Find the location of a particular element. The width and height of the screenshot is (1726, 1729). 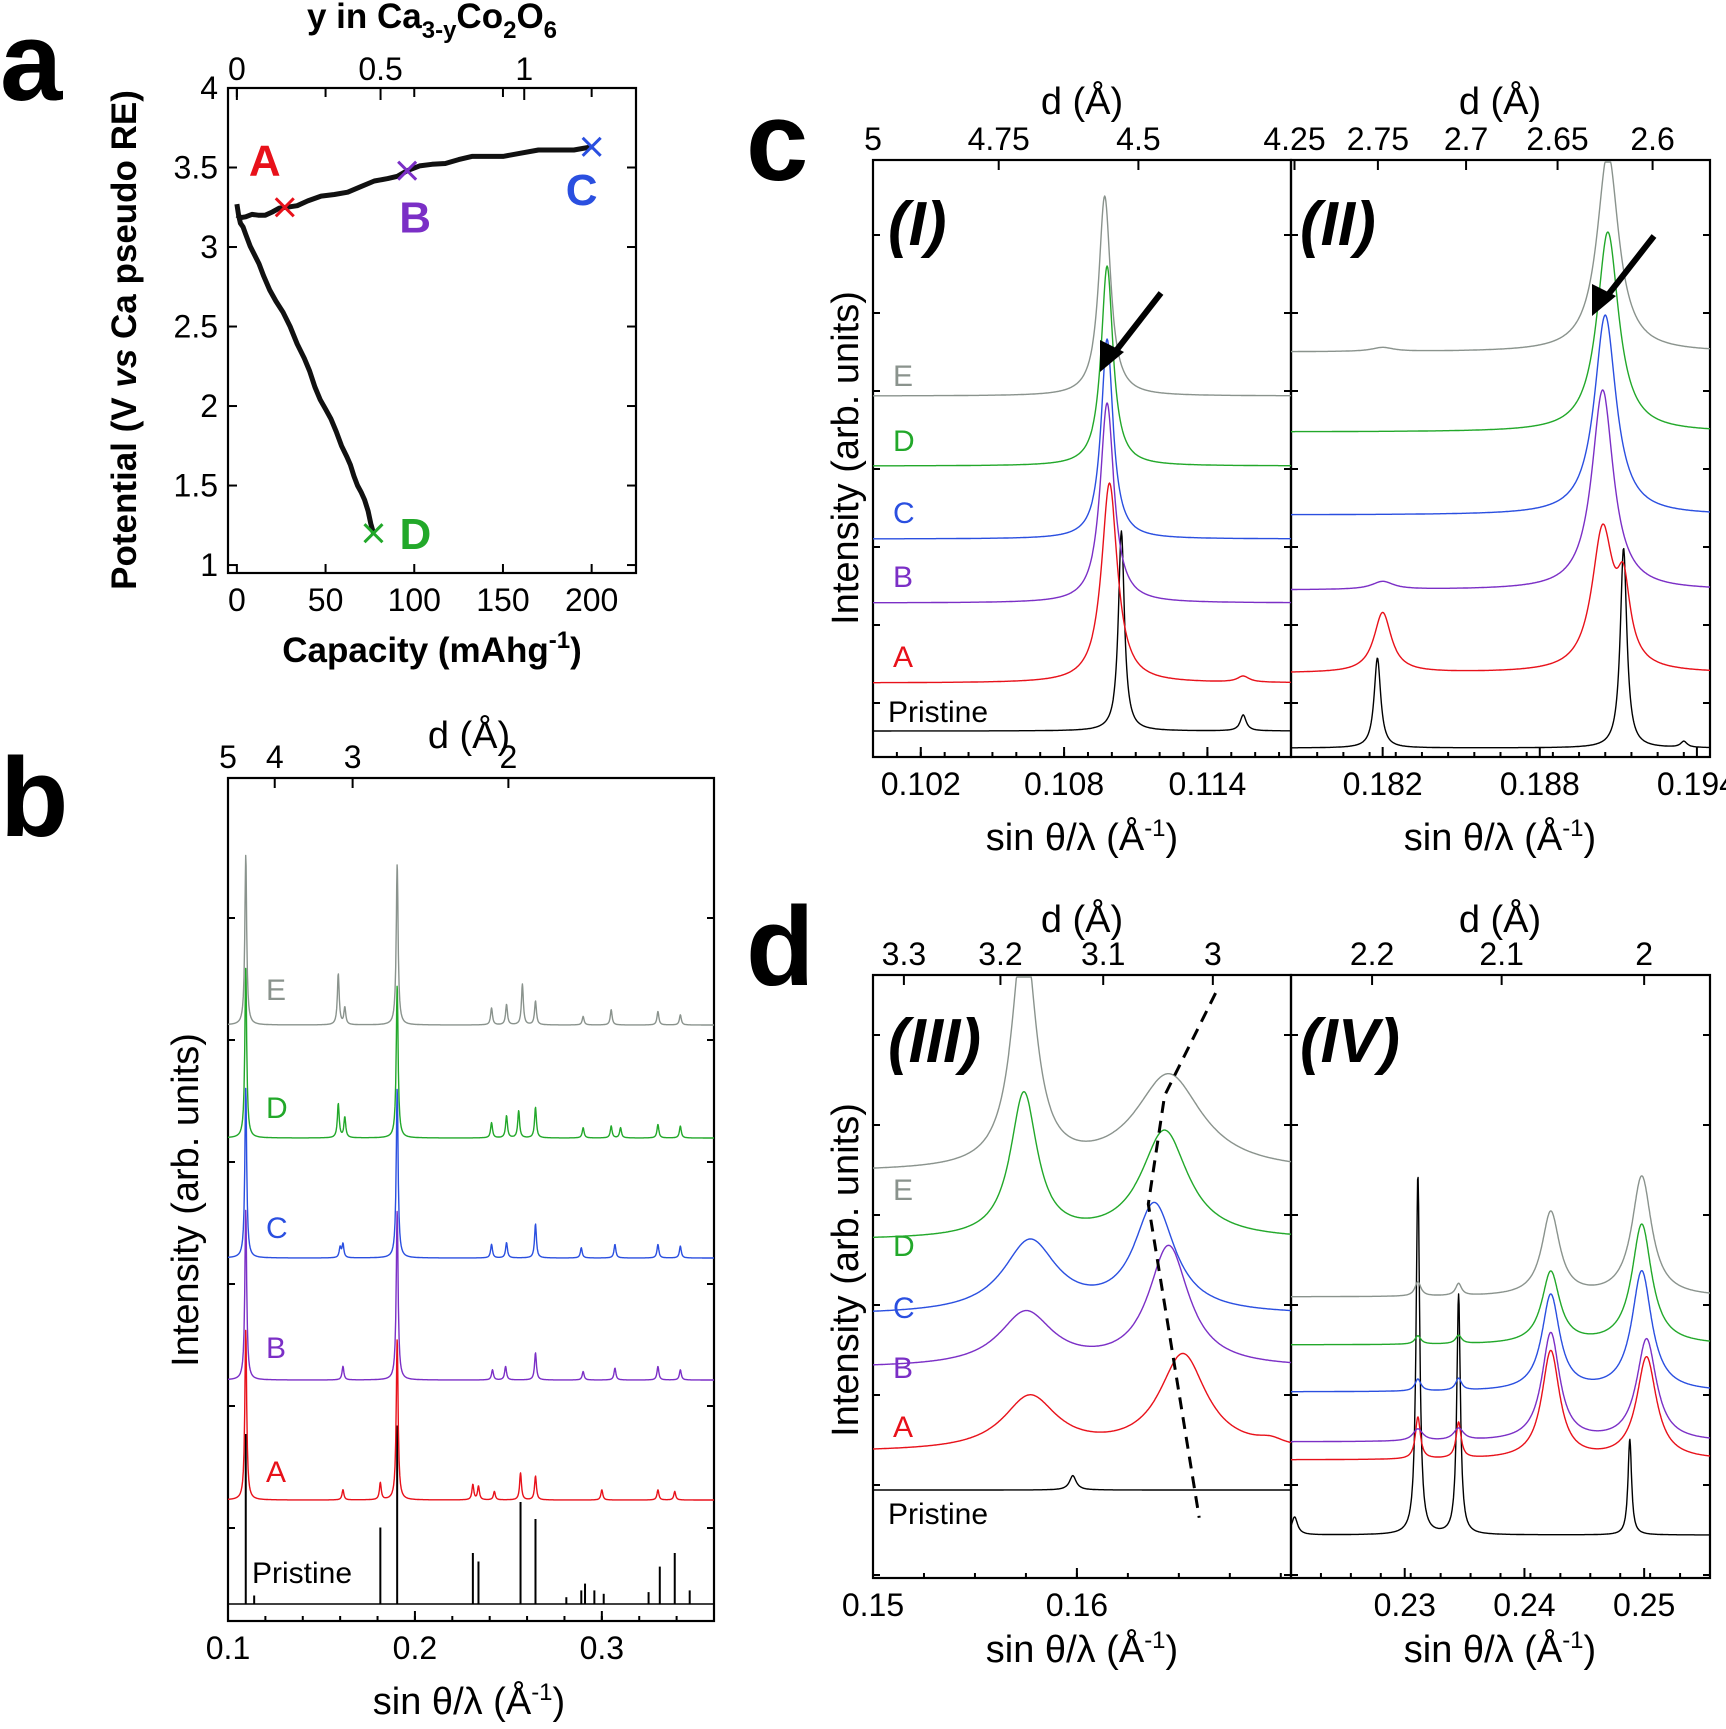

d2-dtick-label: 2.2 is located at coordinates (1372, 954).